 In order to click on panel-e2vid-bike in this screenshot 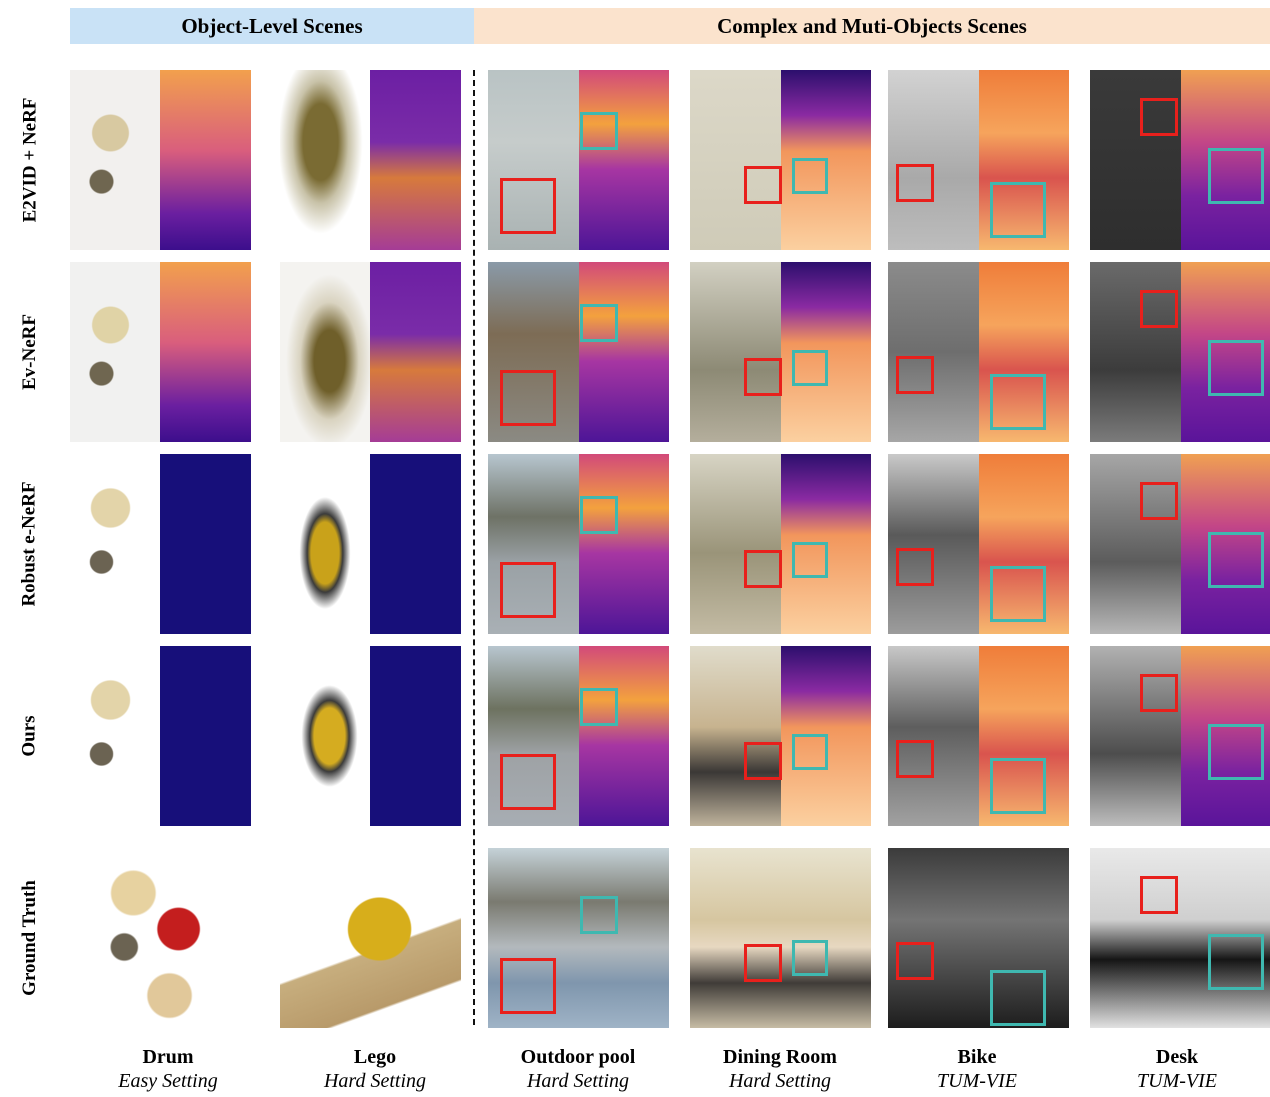, I will do `click(978, 160)`.